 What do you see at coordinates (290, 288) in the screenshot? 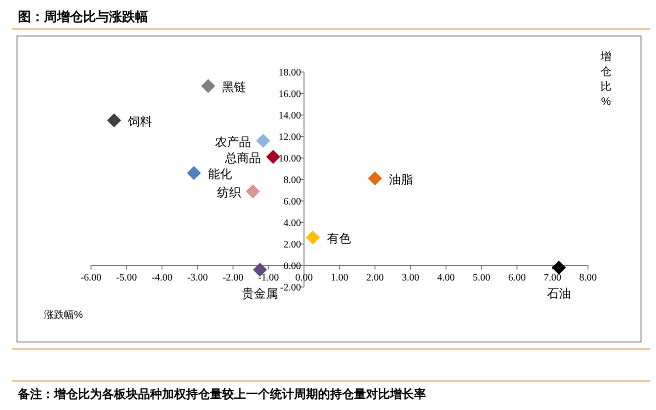
I see `y-tick-label: -2.00` at bounding box center [290, 288].